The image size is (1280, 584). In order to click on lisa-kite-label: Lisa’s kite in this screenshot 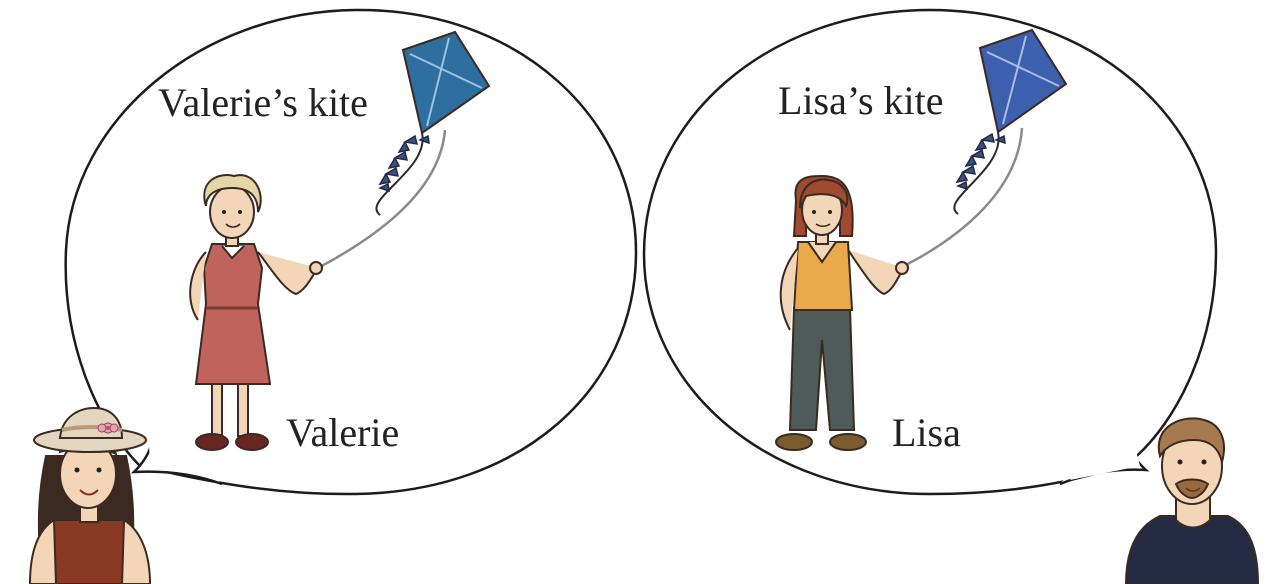, I will do `click(861, 100)`.